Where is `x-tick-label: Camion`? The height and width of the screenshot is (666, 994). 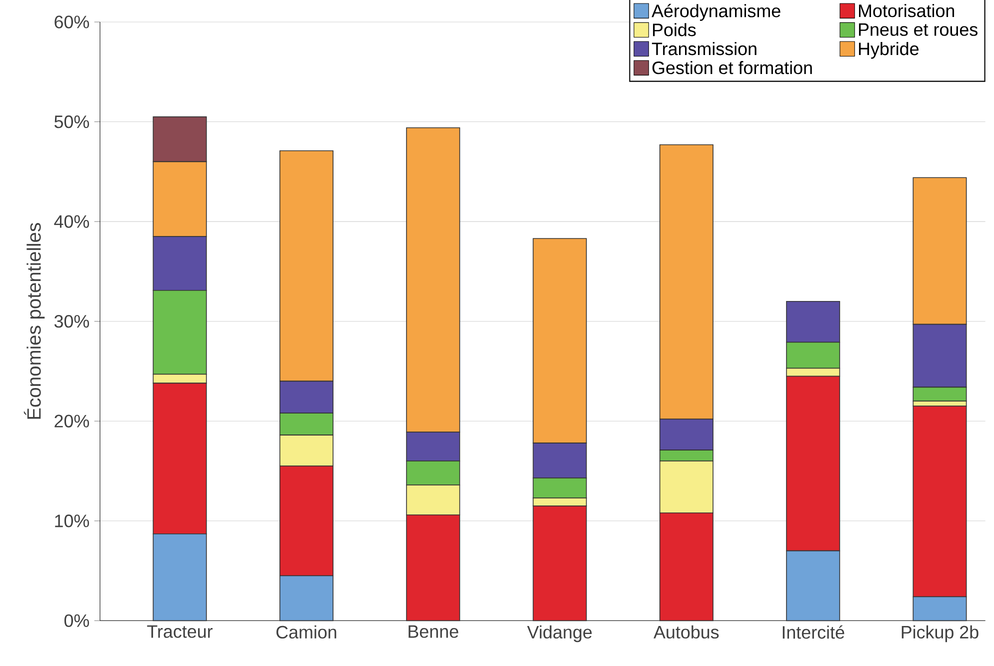
x-tick-label: Camion is located at coordinates (306, 632).